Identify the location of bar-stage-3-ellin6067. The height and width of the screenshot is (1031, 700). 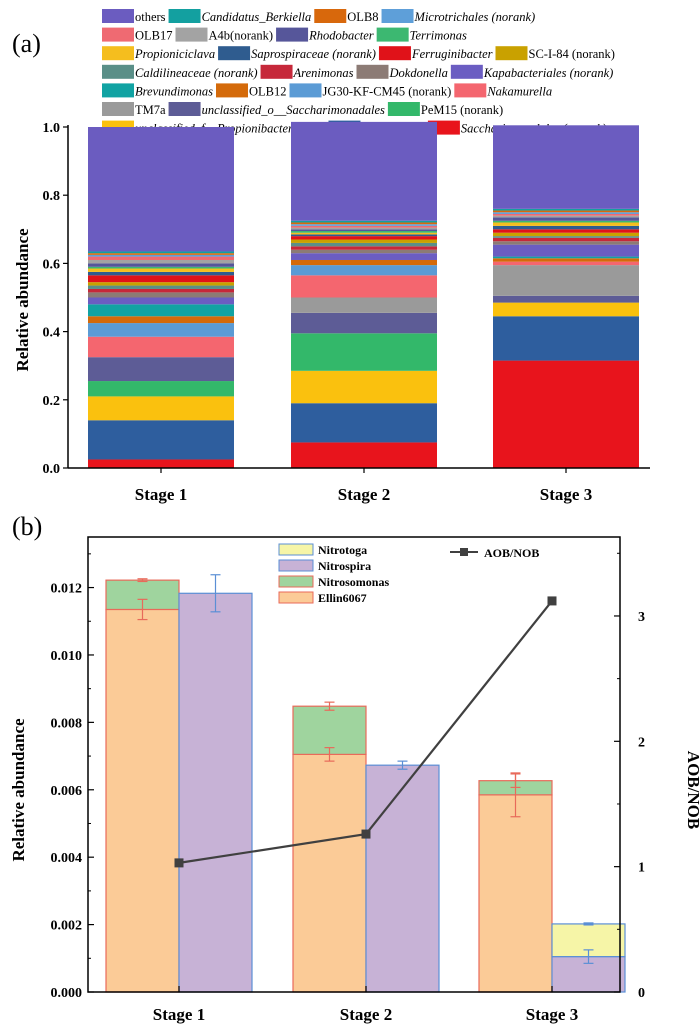
(515, 893).